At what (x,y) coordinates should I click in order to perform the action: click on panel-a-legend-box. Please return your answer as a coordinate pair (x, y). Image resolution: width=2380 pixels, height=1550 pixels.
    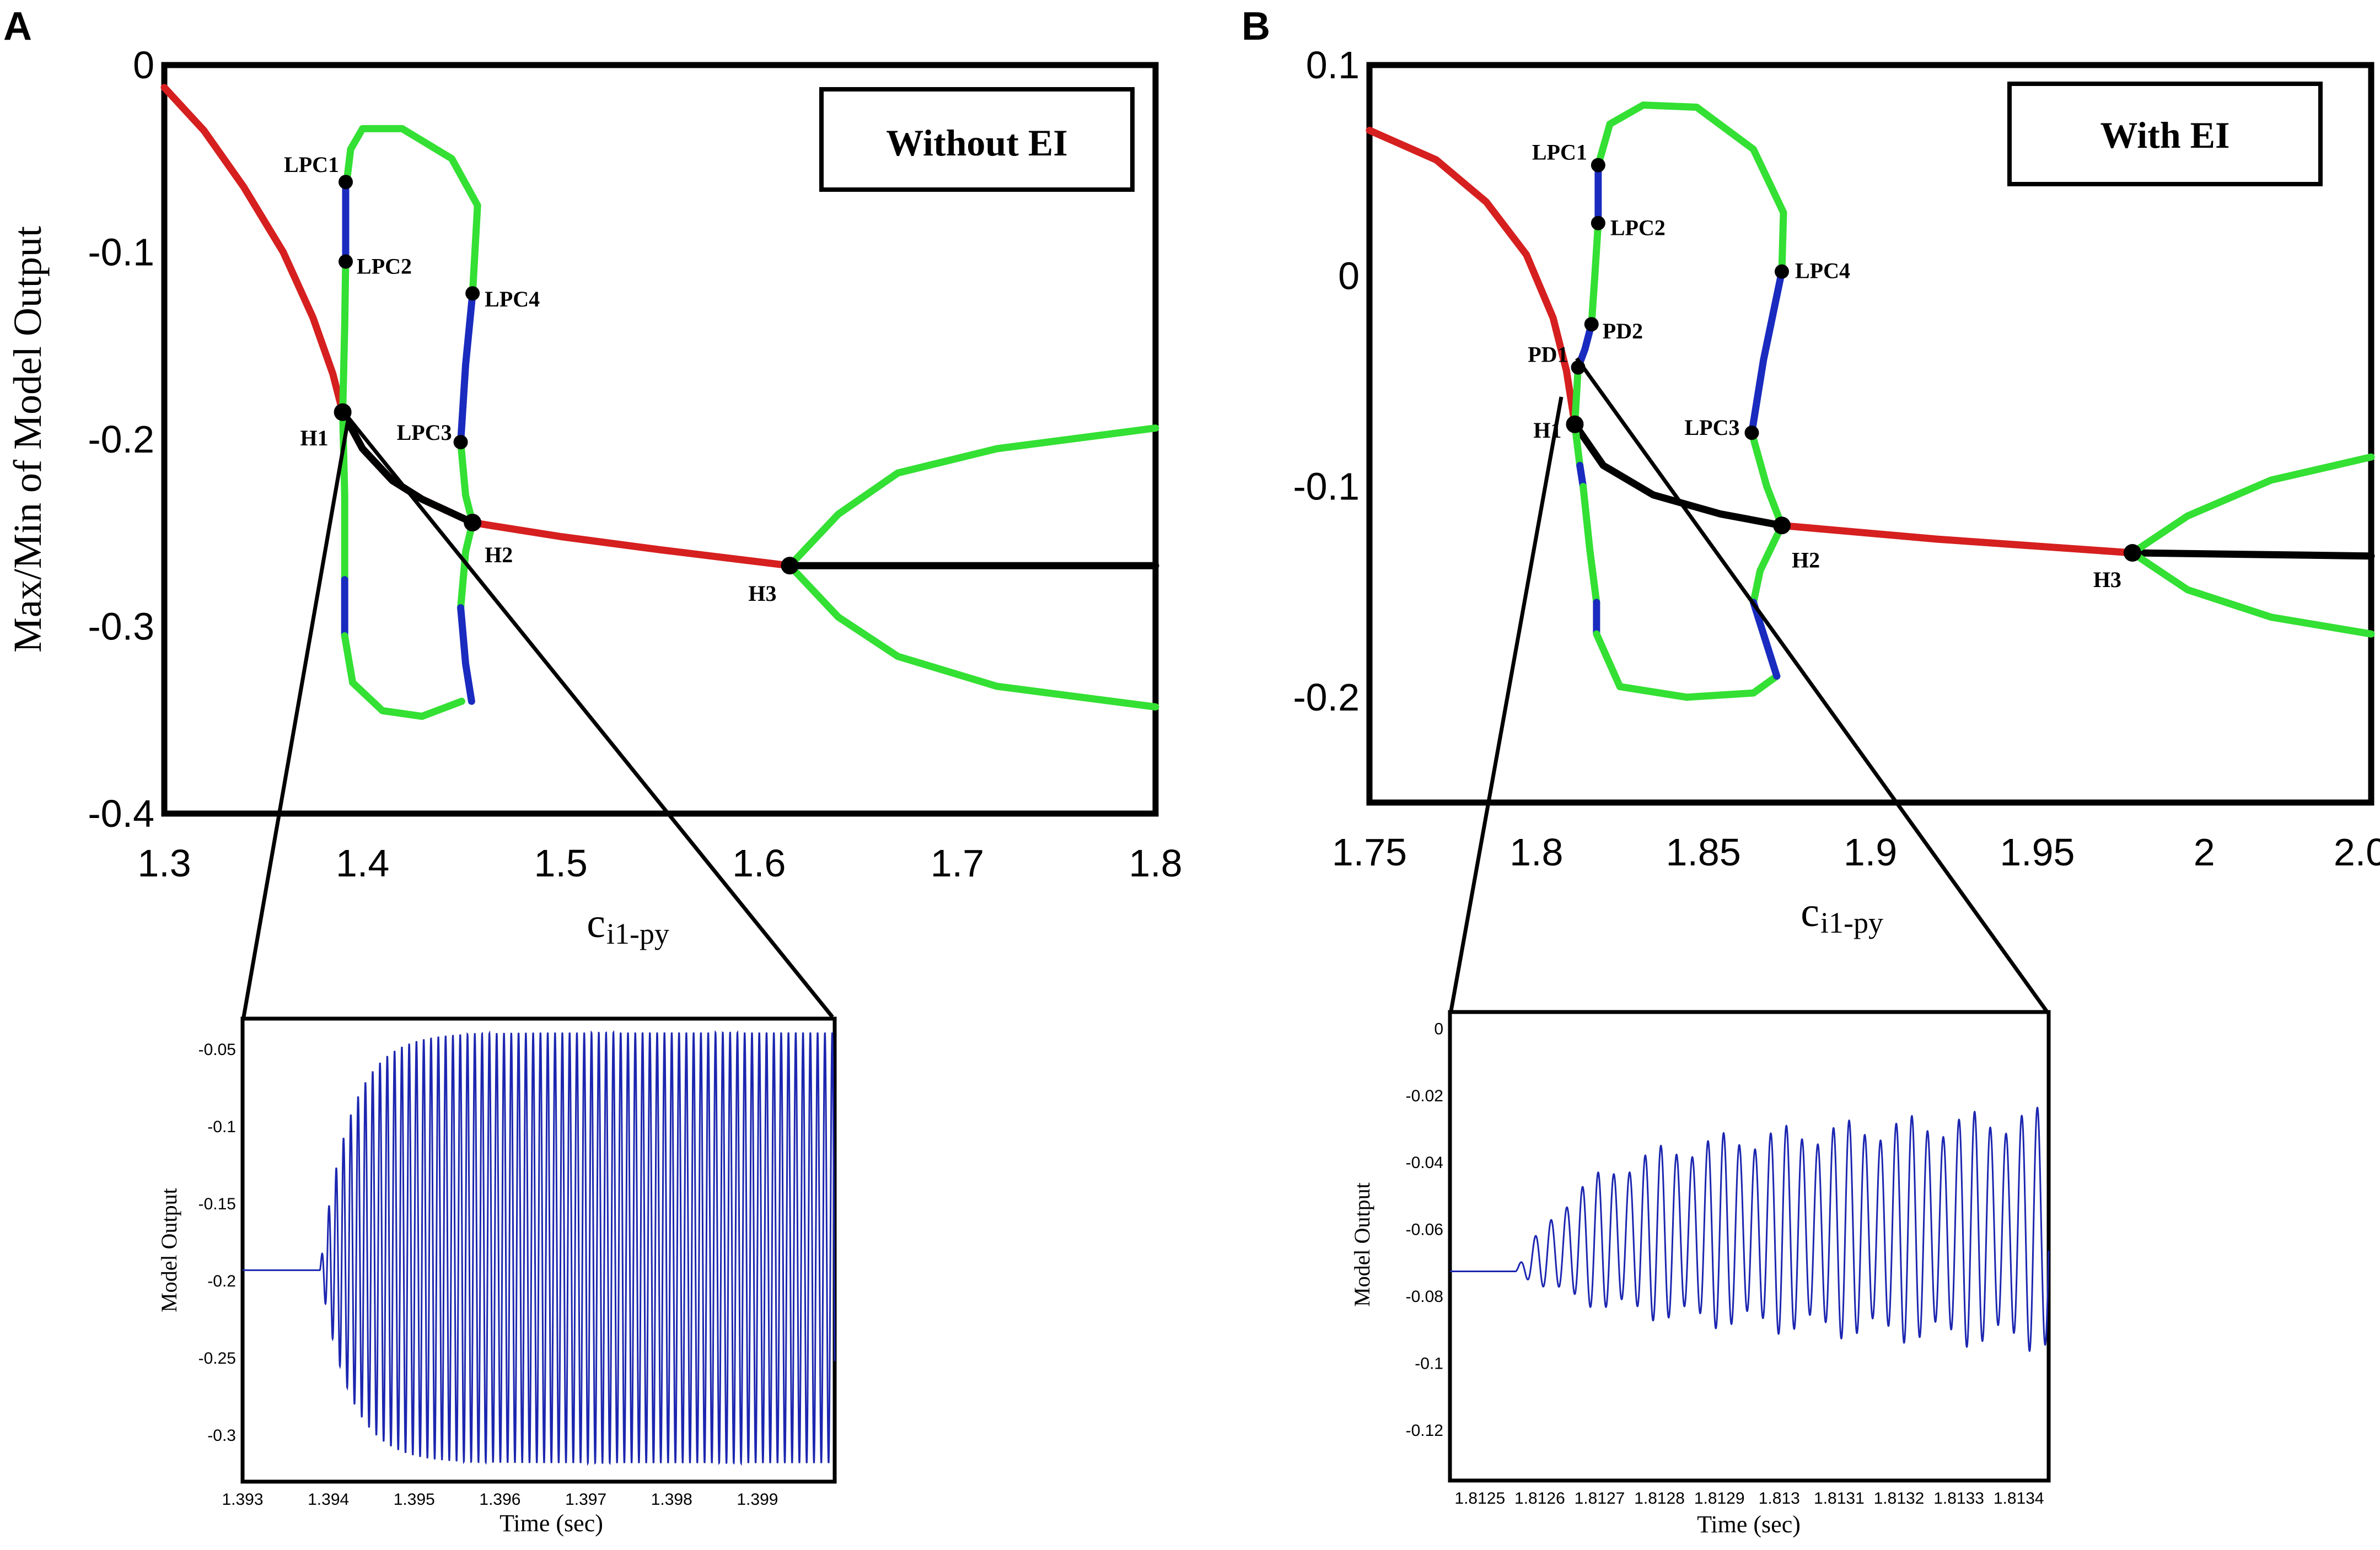
    Looking at the image, I should click on (977, 139).